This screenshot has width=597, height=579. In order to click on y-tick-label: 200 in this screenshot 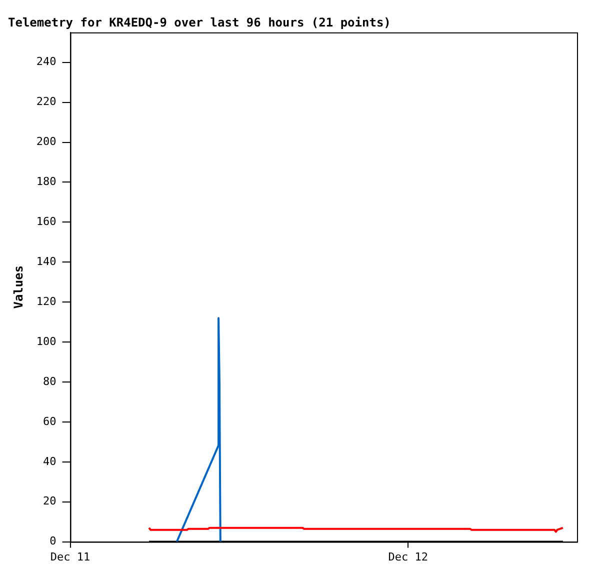, I will do `click(46, 141)`.